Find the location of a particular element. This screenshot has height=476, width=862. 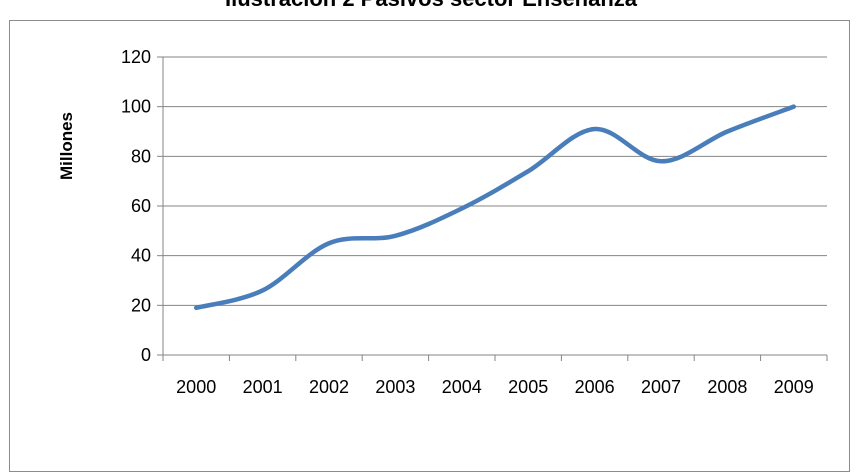

y-axis-title: Millones is located at coordinates (66, 146).